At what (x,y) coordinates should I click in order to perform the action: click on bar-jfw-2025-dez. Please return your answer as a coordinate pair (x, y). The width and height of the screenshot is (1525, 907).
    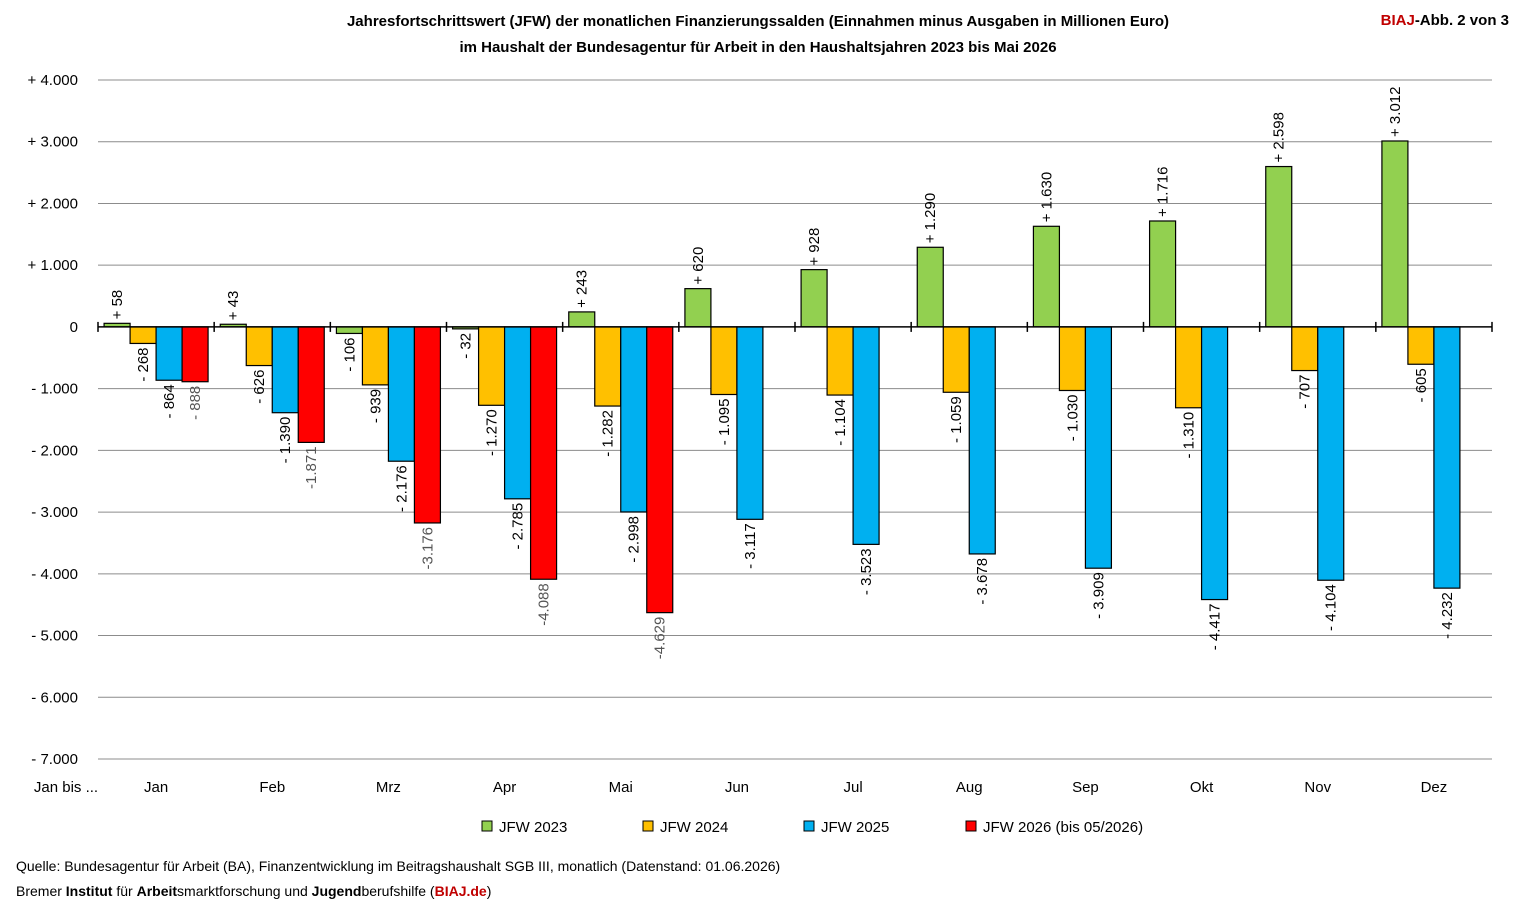
    Looking at the image, I should click on (1447, 457).